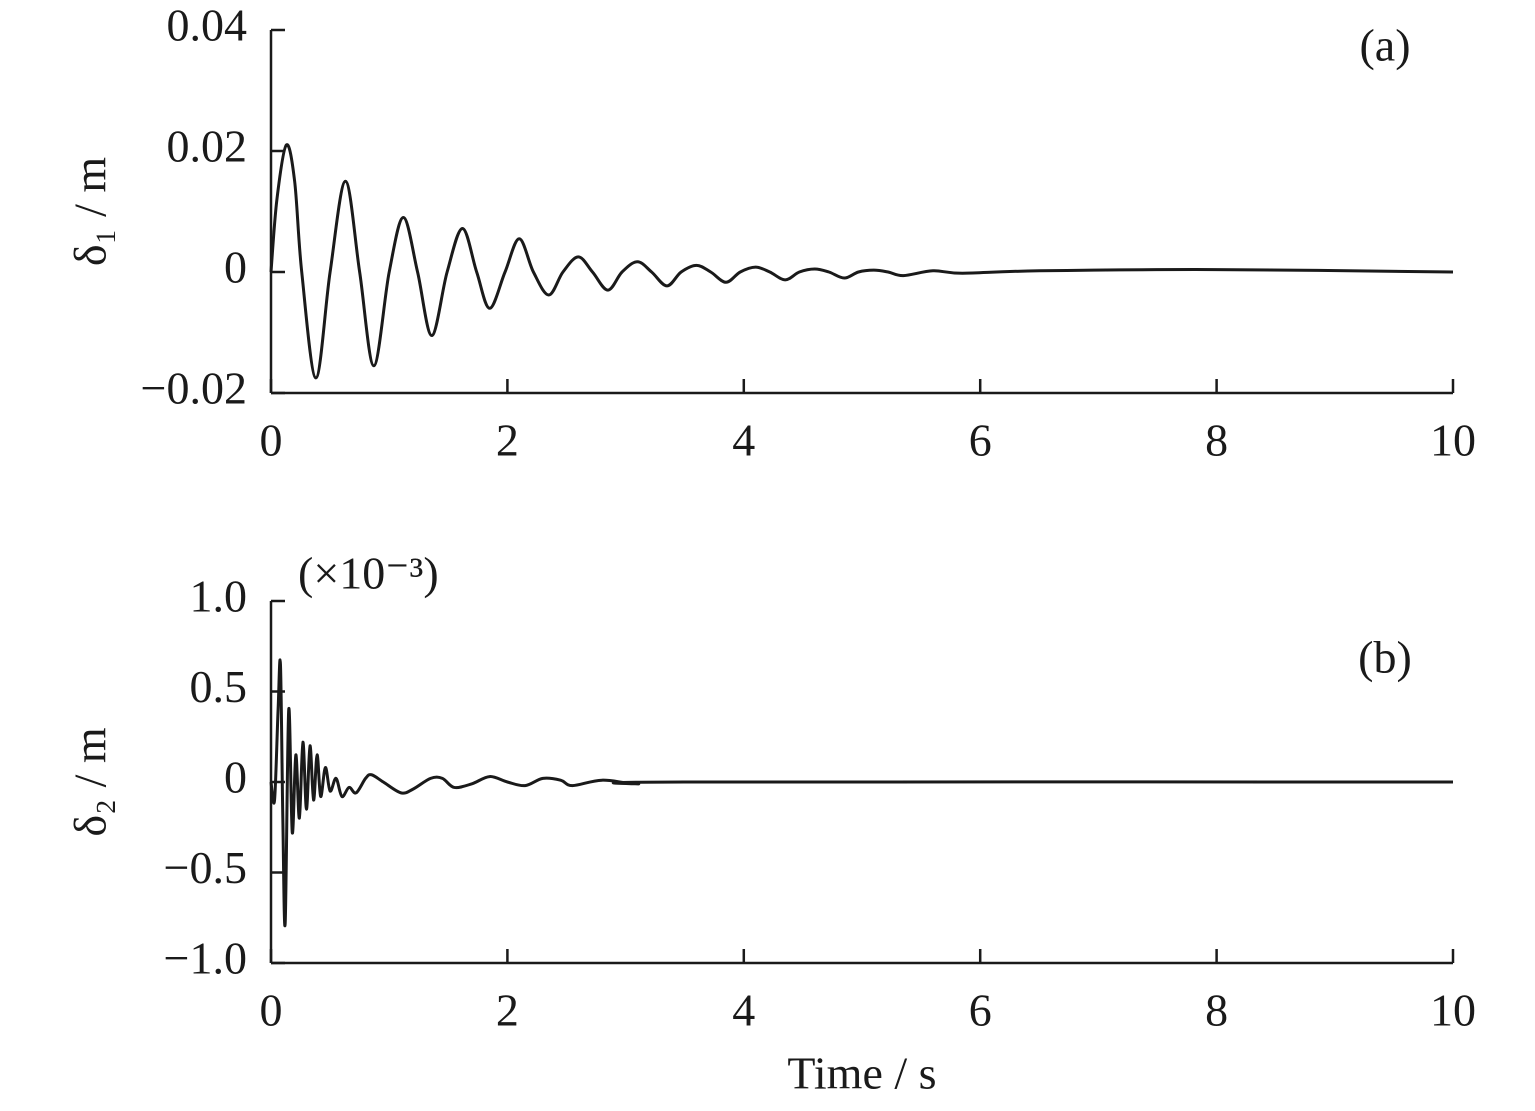  I want to click on y-tick-label: 0.02, so click(207, 146).